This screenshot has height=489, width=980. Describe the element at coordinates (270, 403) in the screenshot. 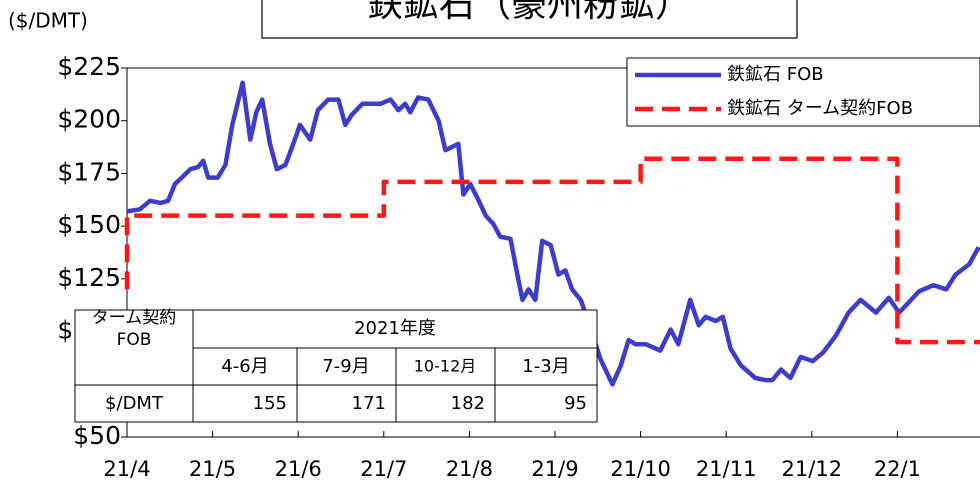

I see `table-cell: 155` at that location.